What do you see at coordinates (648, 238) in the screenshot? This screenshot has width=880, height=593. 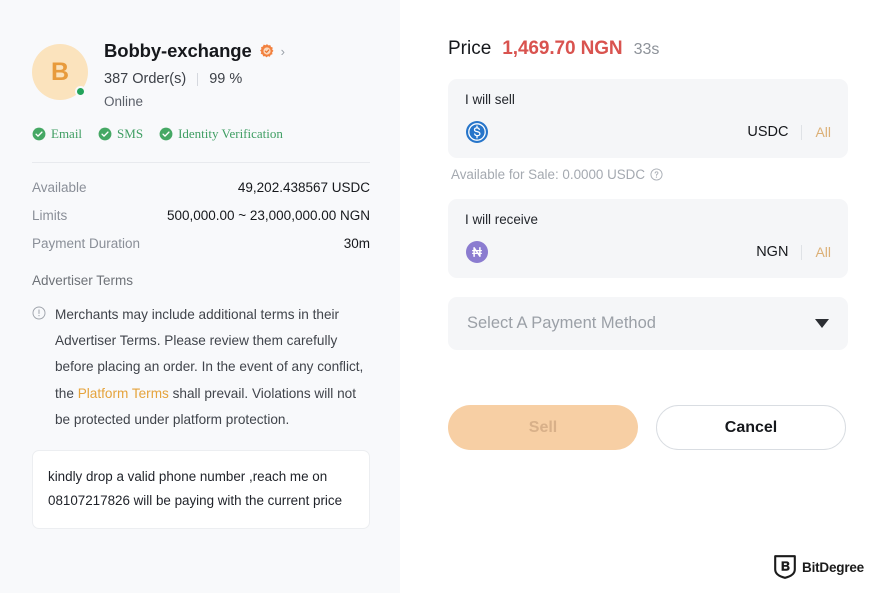 I see `receive-amount-field: I will receive NGN All` at bounding box center [648, 238].